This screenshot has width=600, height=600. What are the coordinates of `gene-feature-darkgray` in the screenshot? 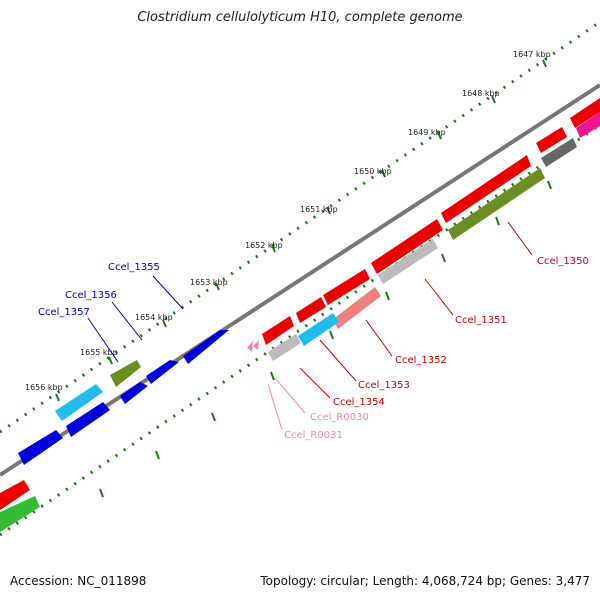 It's located at (559, 152).